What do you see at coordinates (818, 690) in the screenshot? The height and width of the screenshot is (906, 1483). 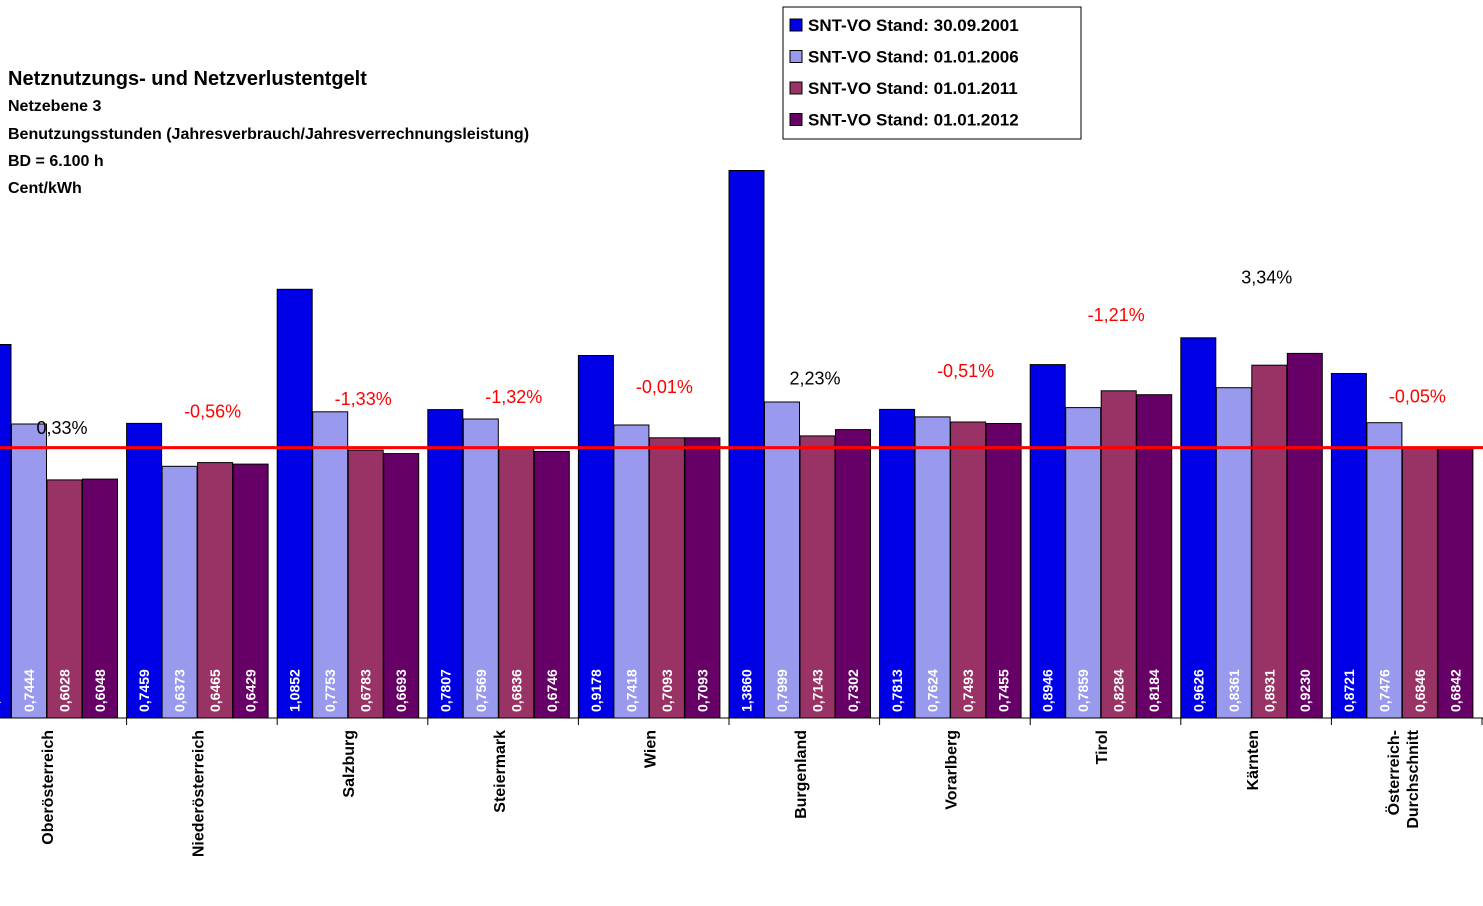 I see `bar-value-label: 0,7143` at bounding box center [818, 690].